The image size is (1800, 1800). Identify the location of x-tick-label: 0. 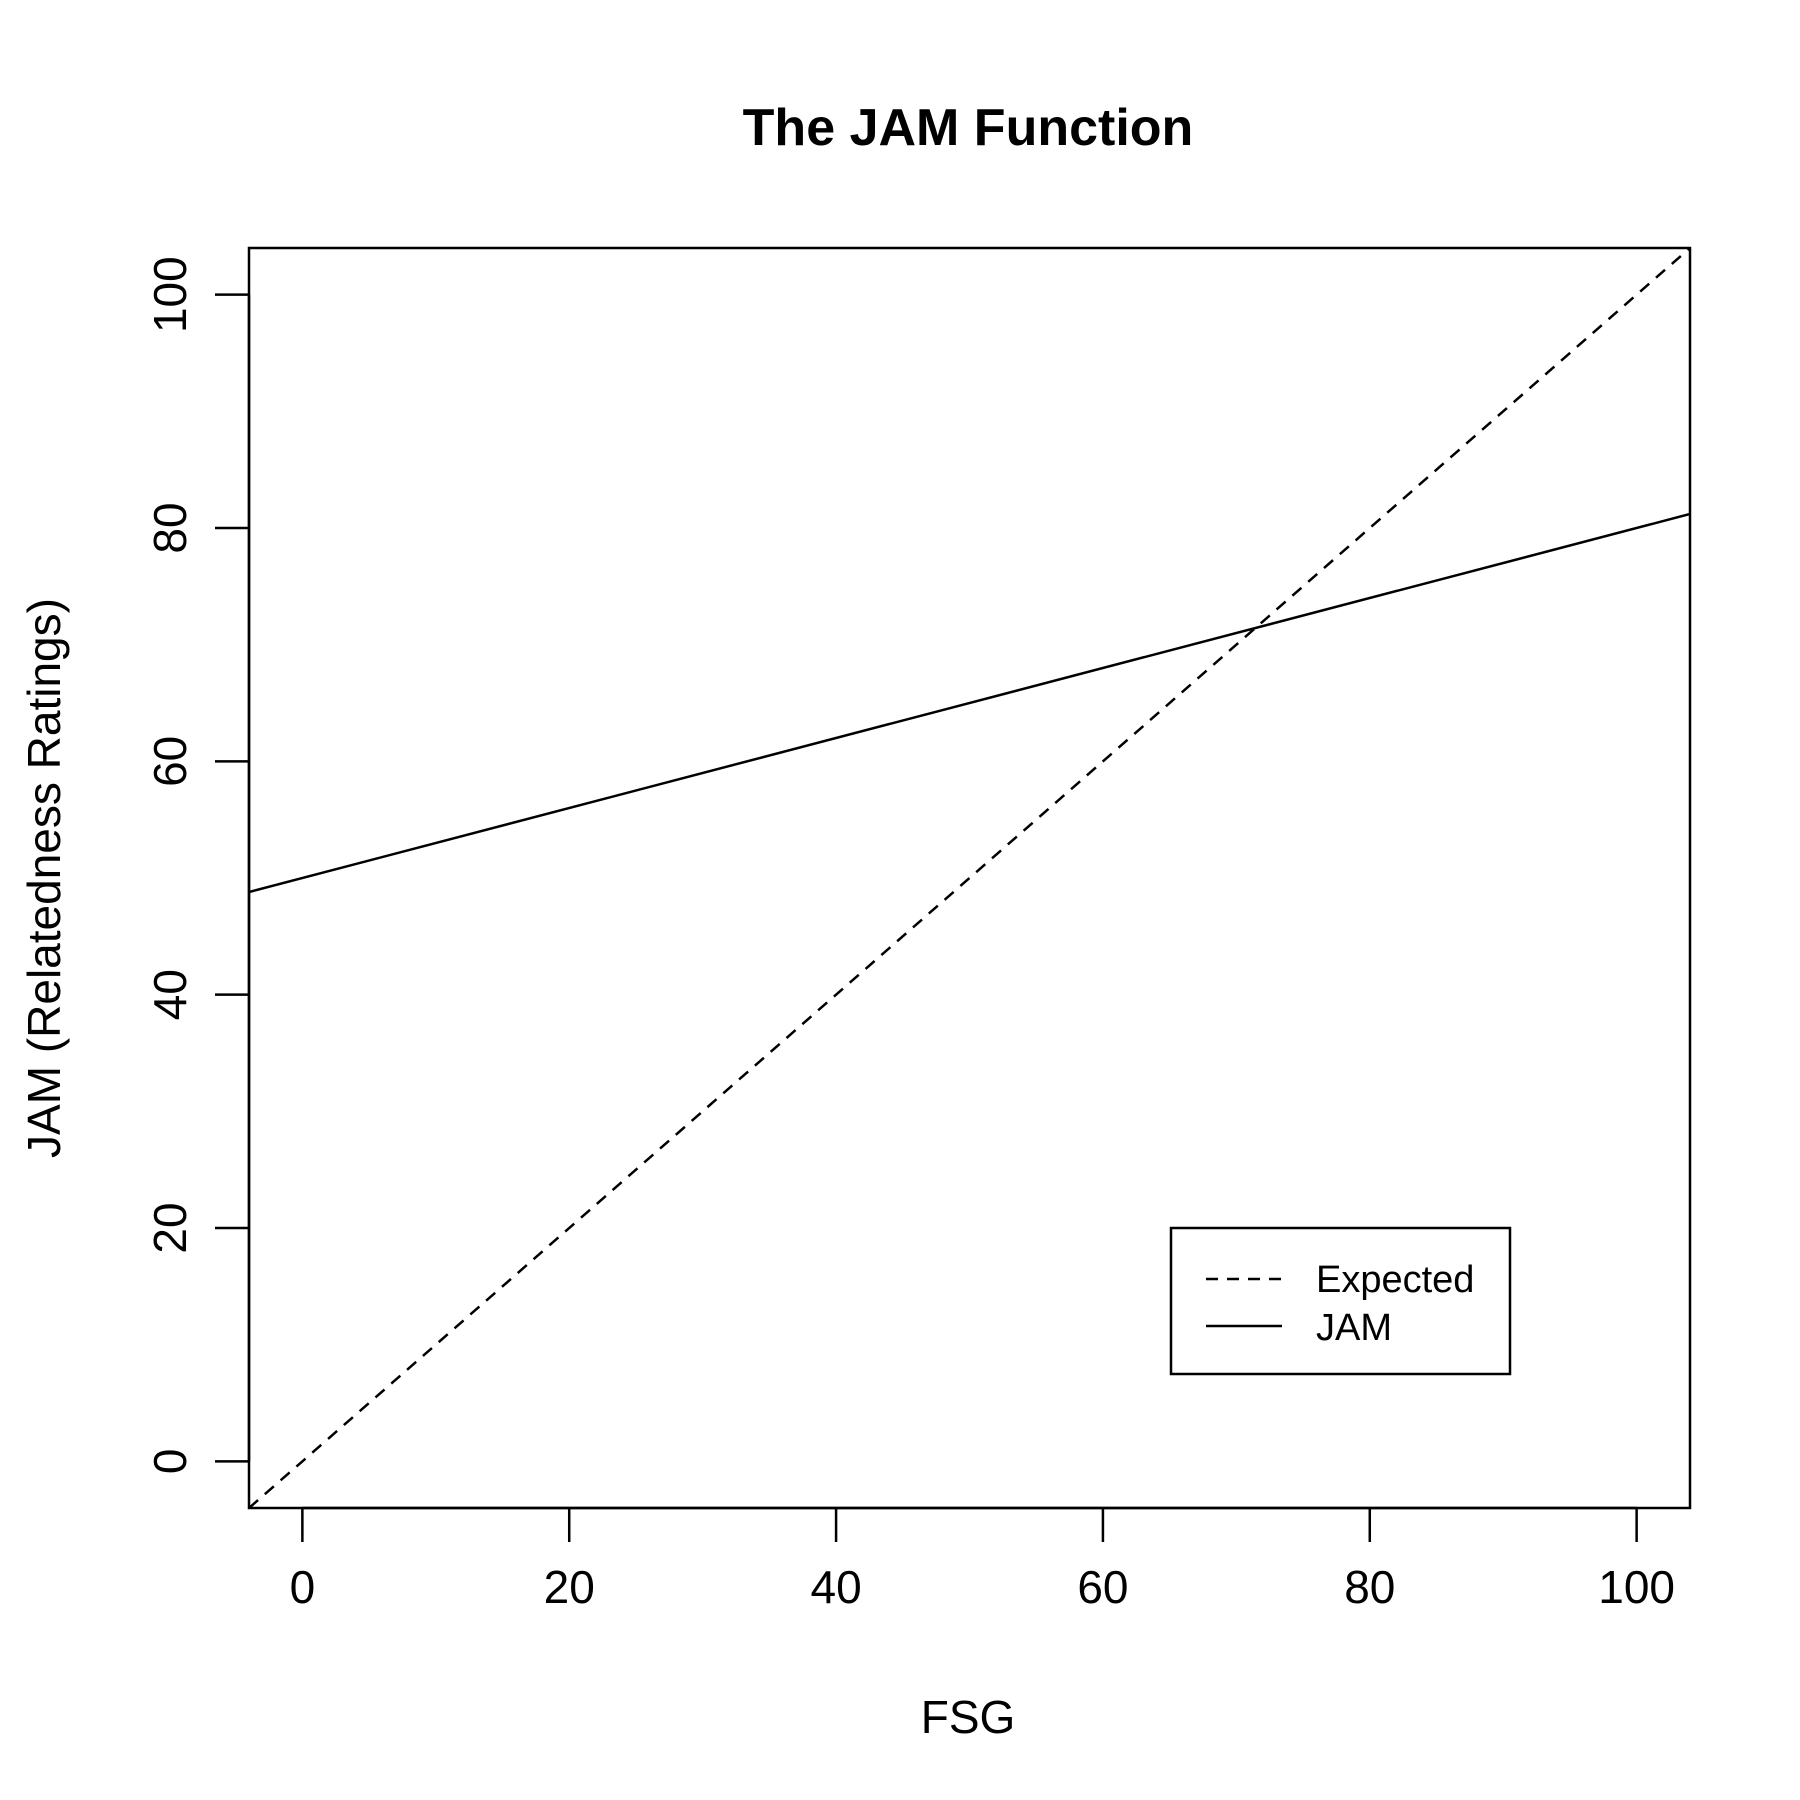
(303, 1587).